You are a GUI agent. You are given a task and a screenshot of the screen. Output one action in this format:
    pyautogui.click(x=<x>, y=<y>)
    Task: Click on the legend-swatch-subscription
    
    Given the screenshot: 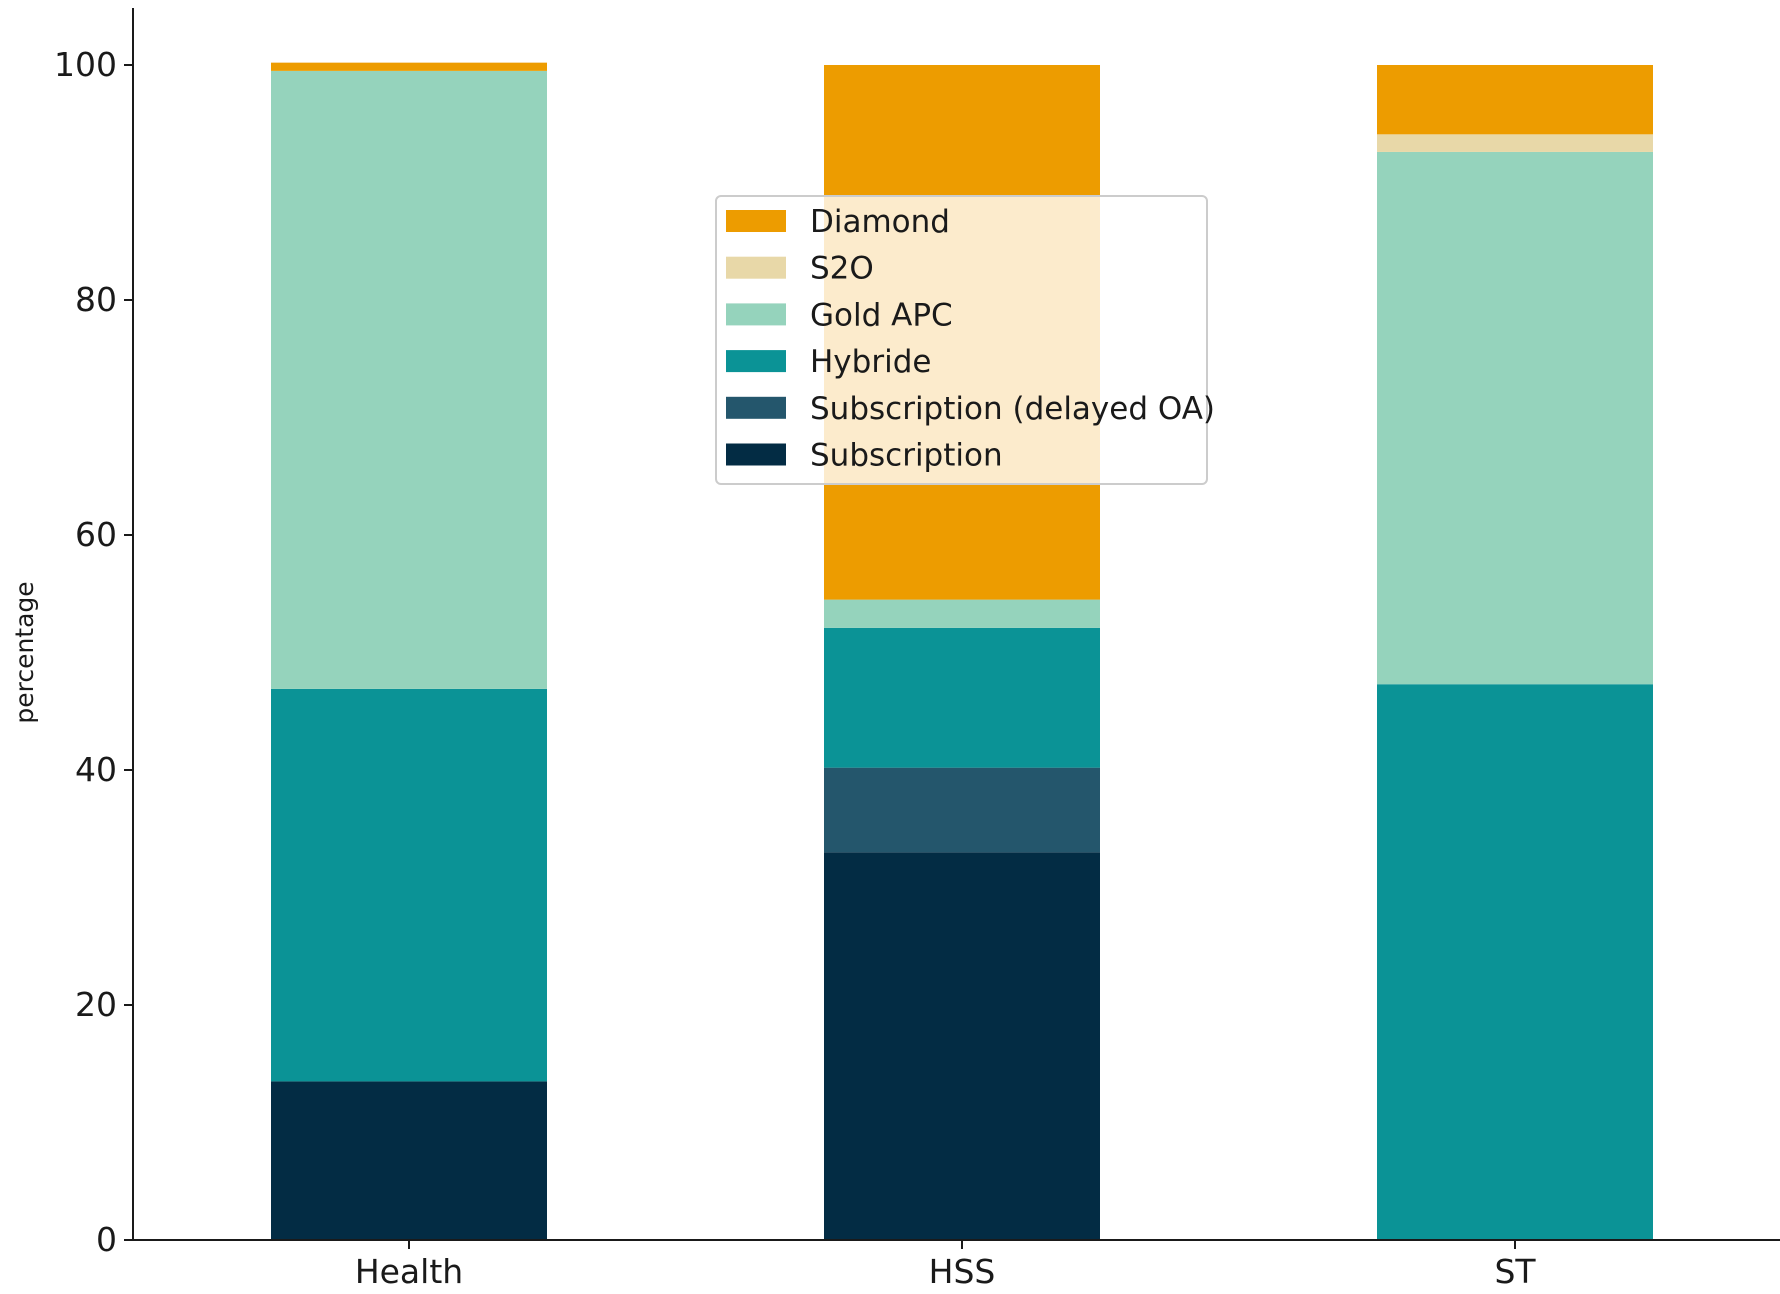 What is the action you would take?
    pyautogui.click(x=756, y=454)
    